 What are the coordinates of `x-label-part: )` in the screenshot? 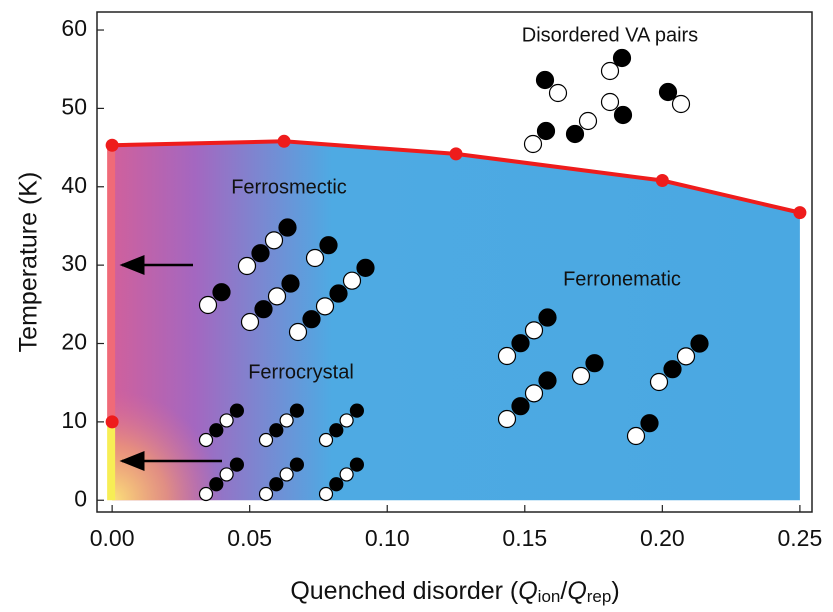 It's located at (615, 591).